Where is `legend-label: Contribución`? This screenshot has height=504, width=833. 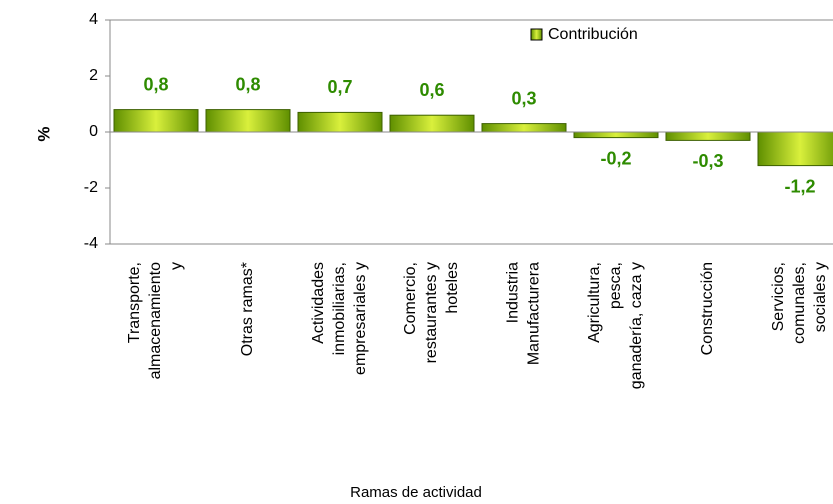 legend-label: Contribución is located at coordinates (593, 34).